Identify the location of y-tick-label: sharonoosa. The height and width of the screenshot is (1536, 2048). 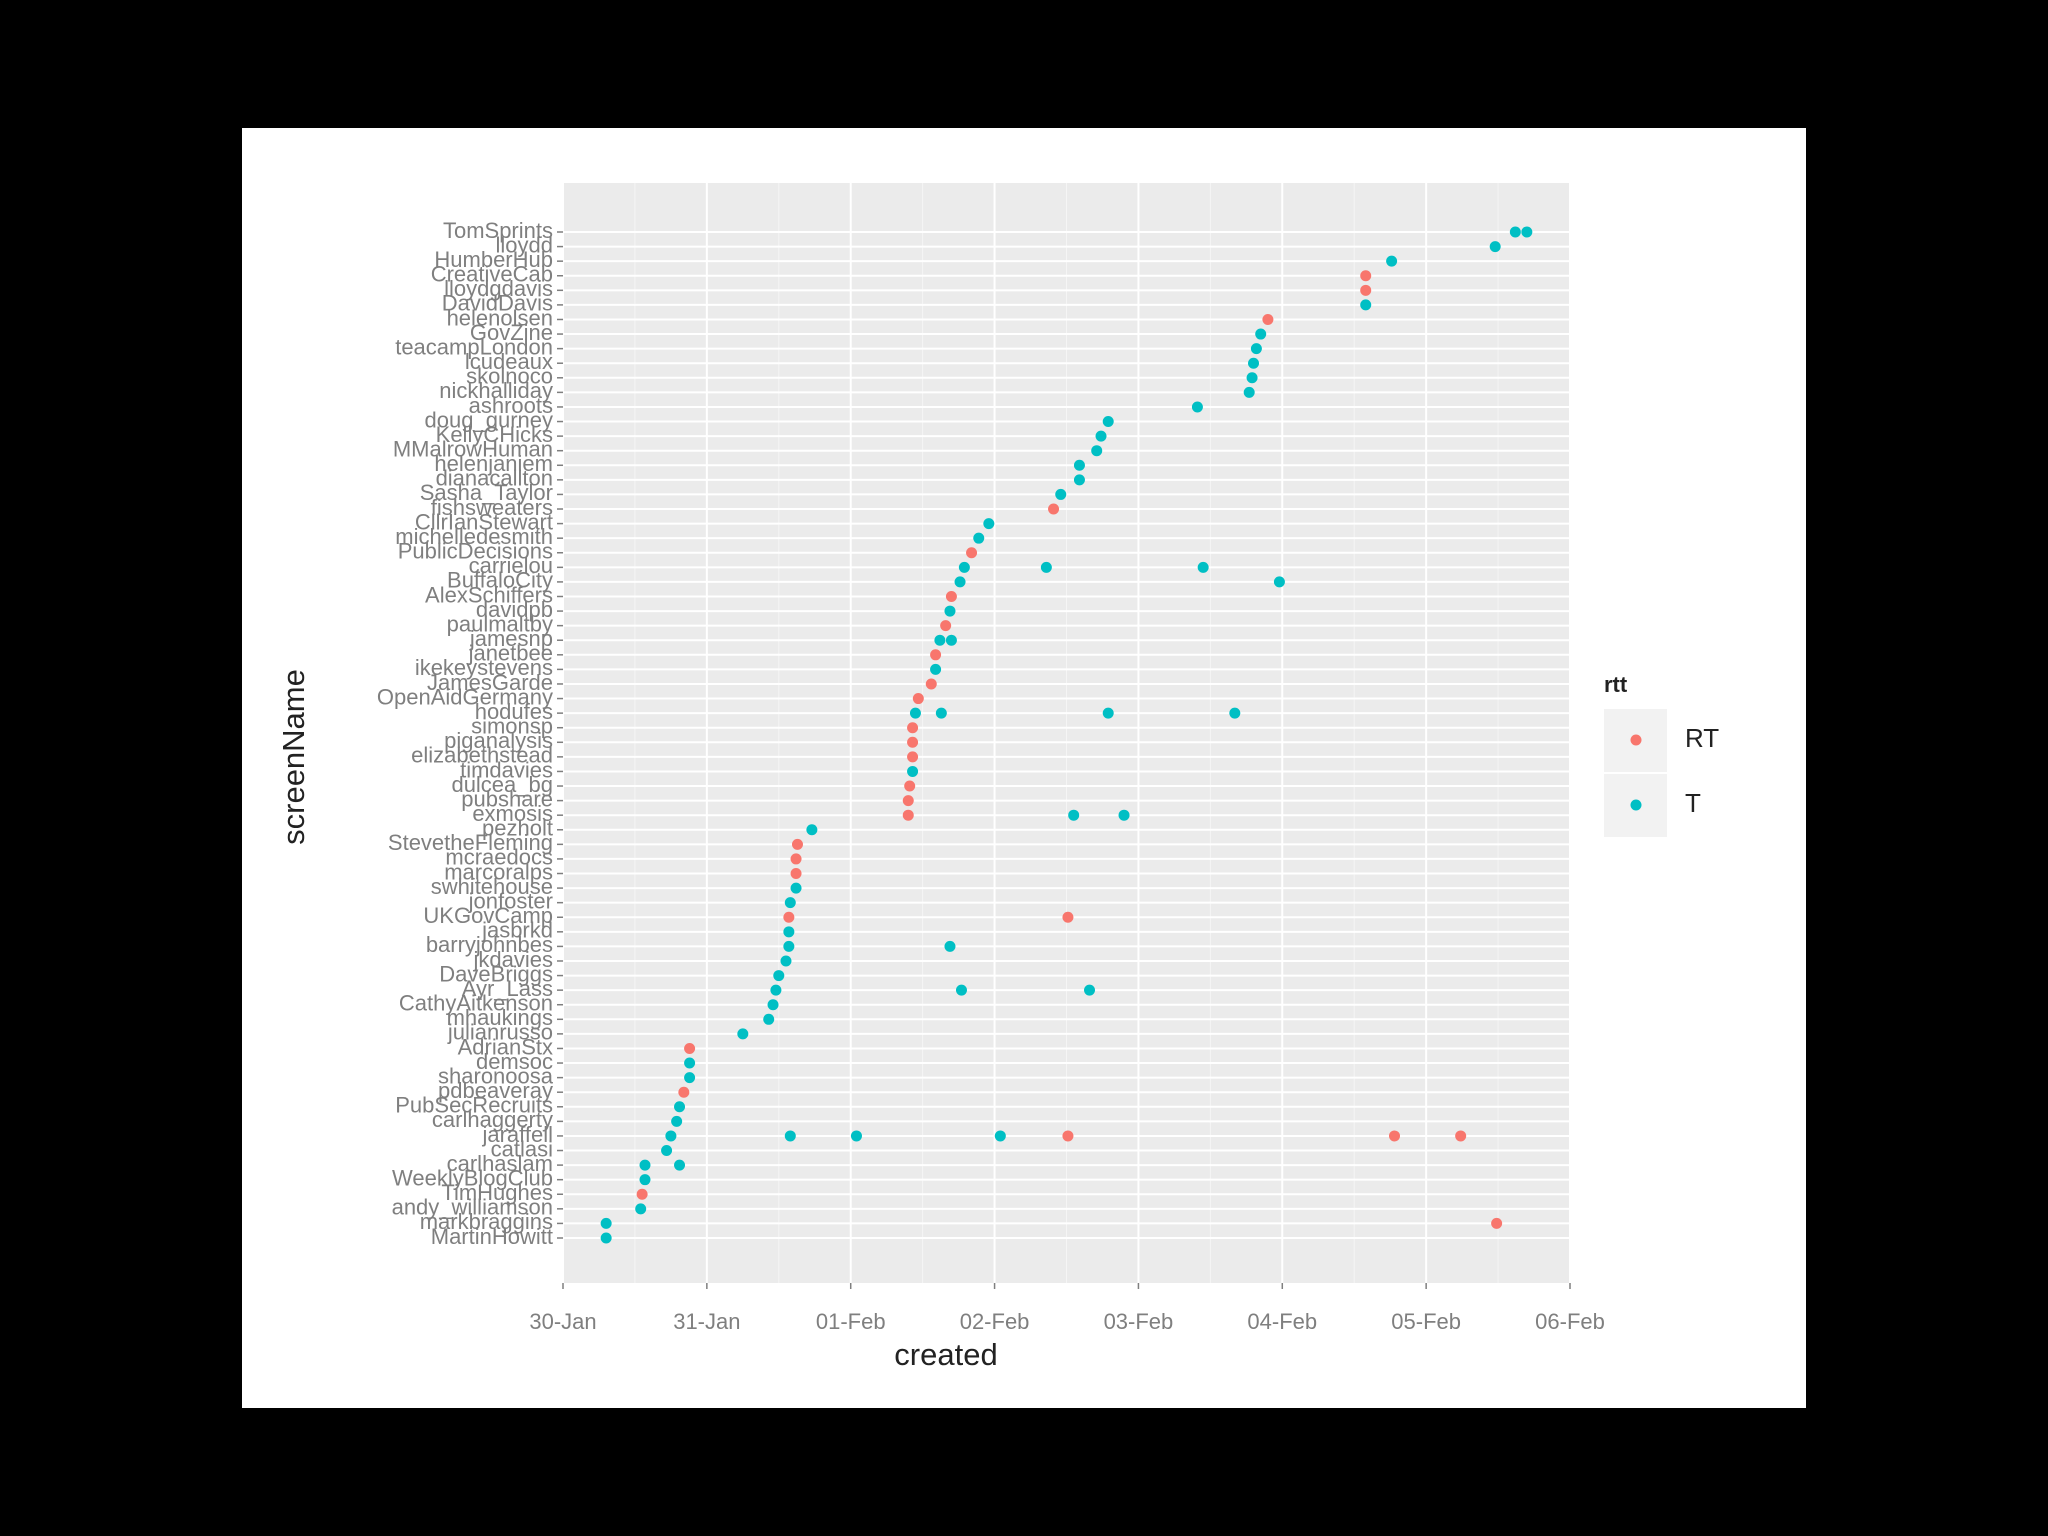
(496, 1075).